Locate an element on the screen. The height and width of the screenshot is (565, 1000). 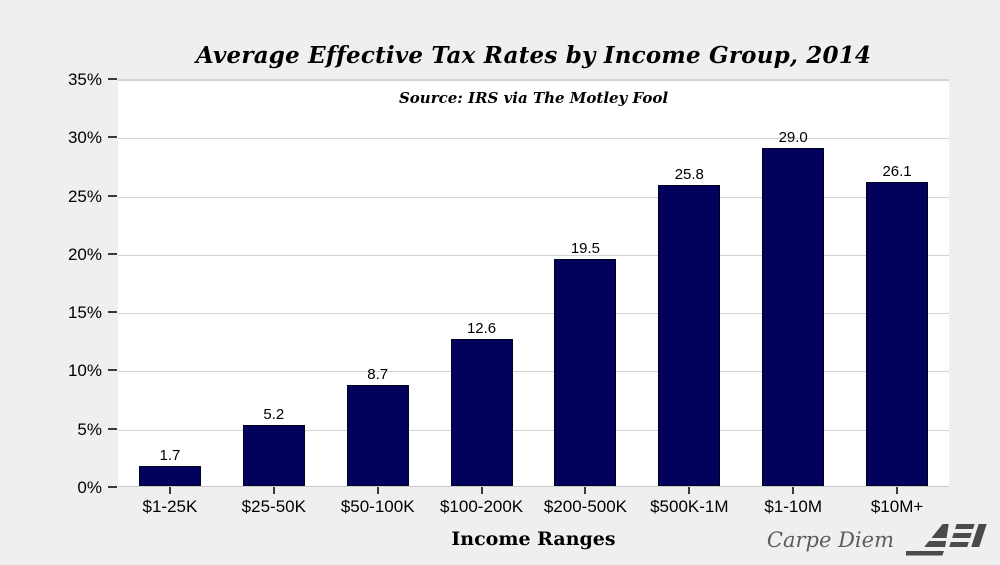
bar-value-label: 26.1 is located at coordinates (897, 171).